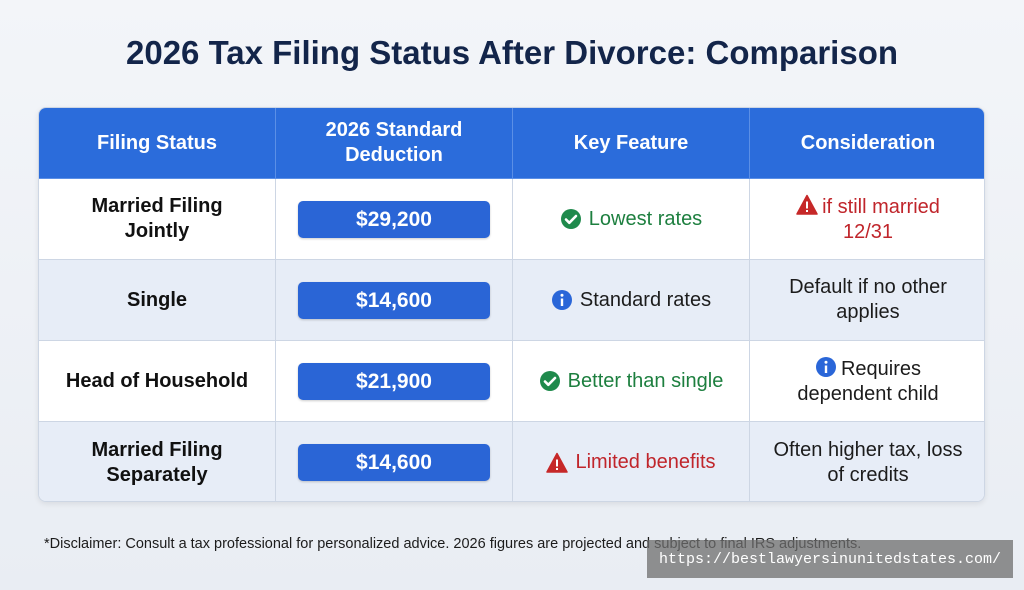  What do you see at coordinates (394, 143) in the screenshot?
I see `header-cell: 2026 Standard Deduction` at bounding box center [394, 143].